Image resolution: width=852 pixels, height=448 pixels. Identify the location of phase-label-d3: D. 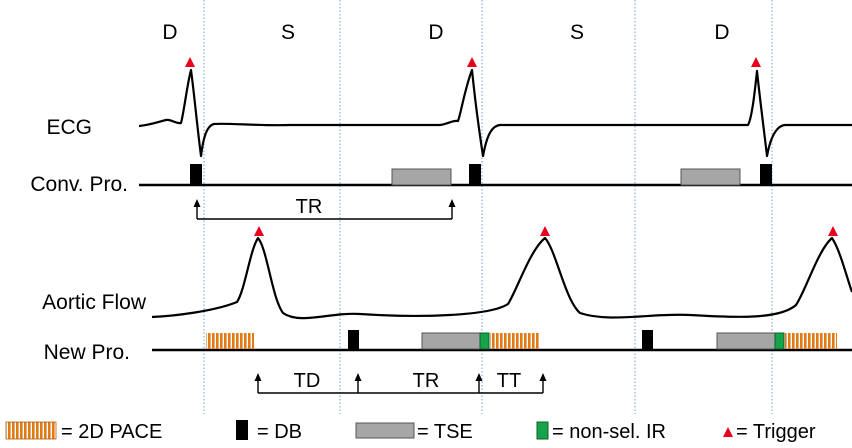
(721, 32).